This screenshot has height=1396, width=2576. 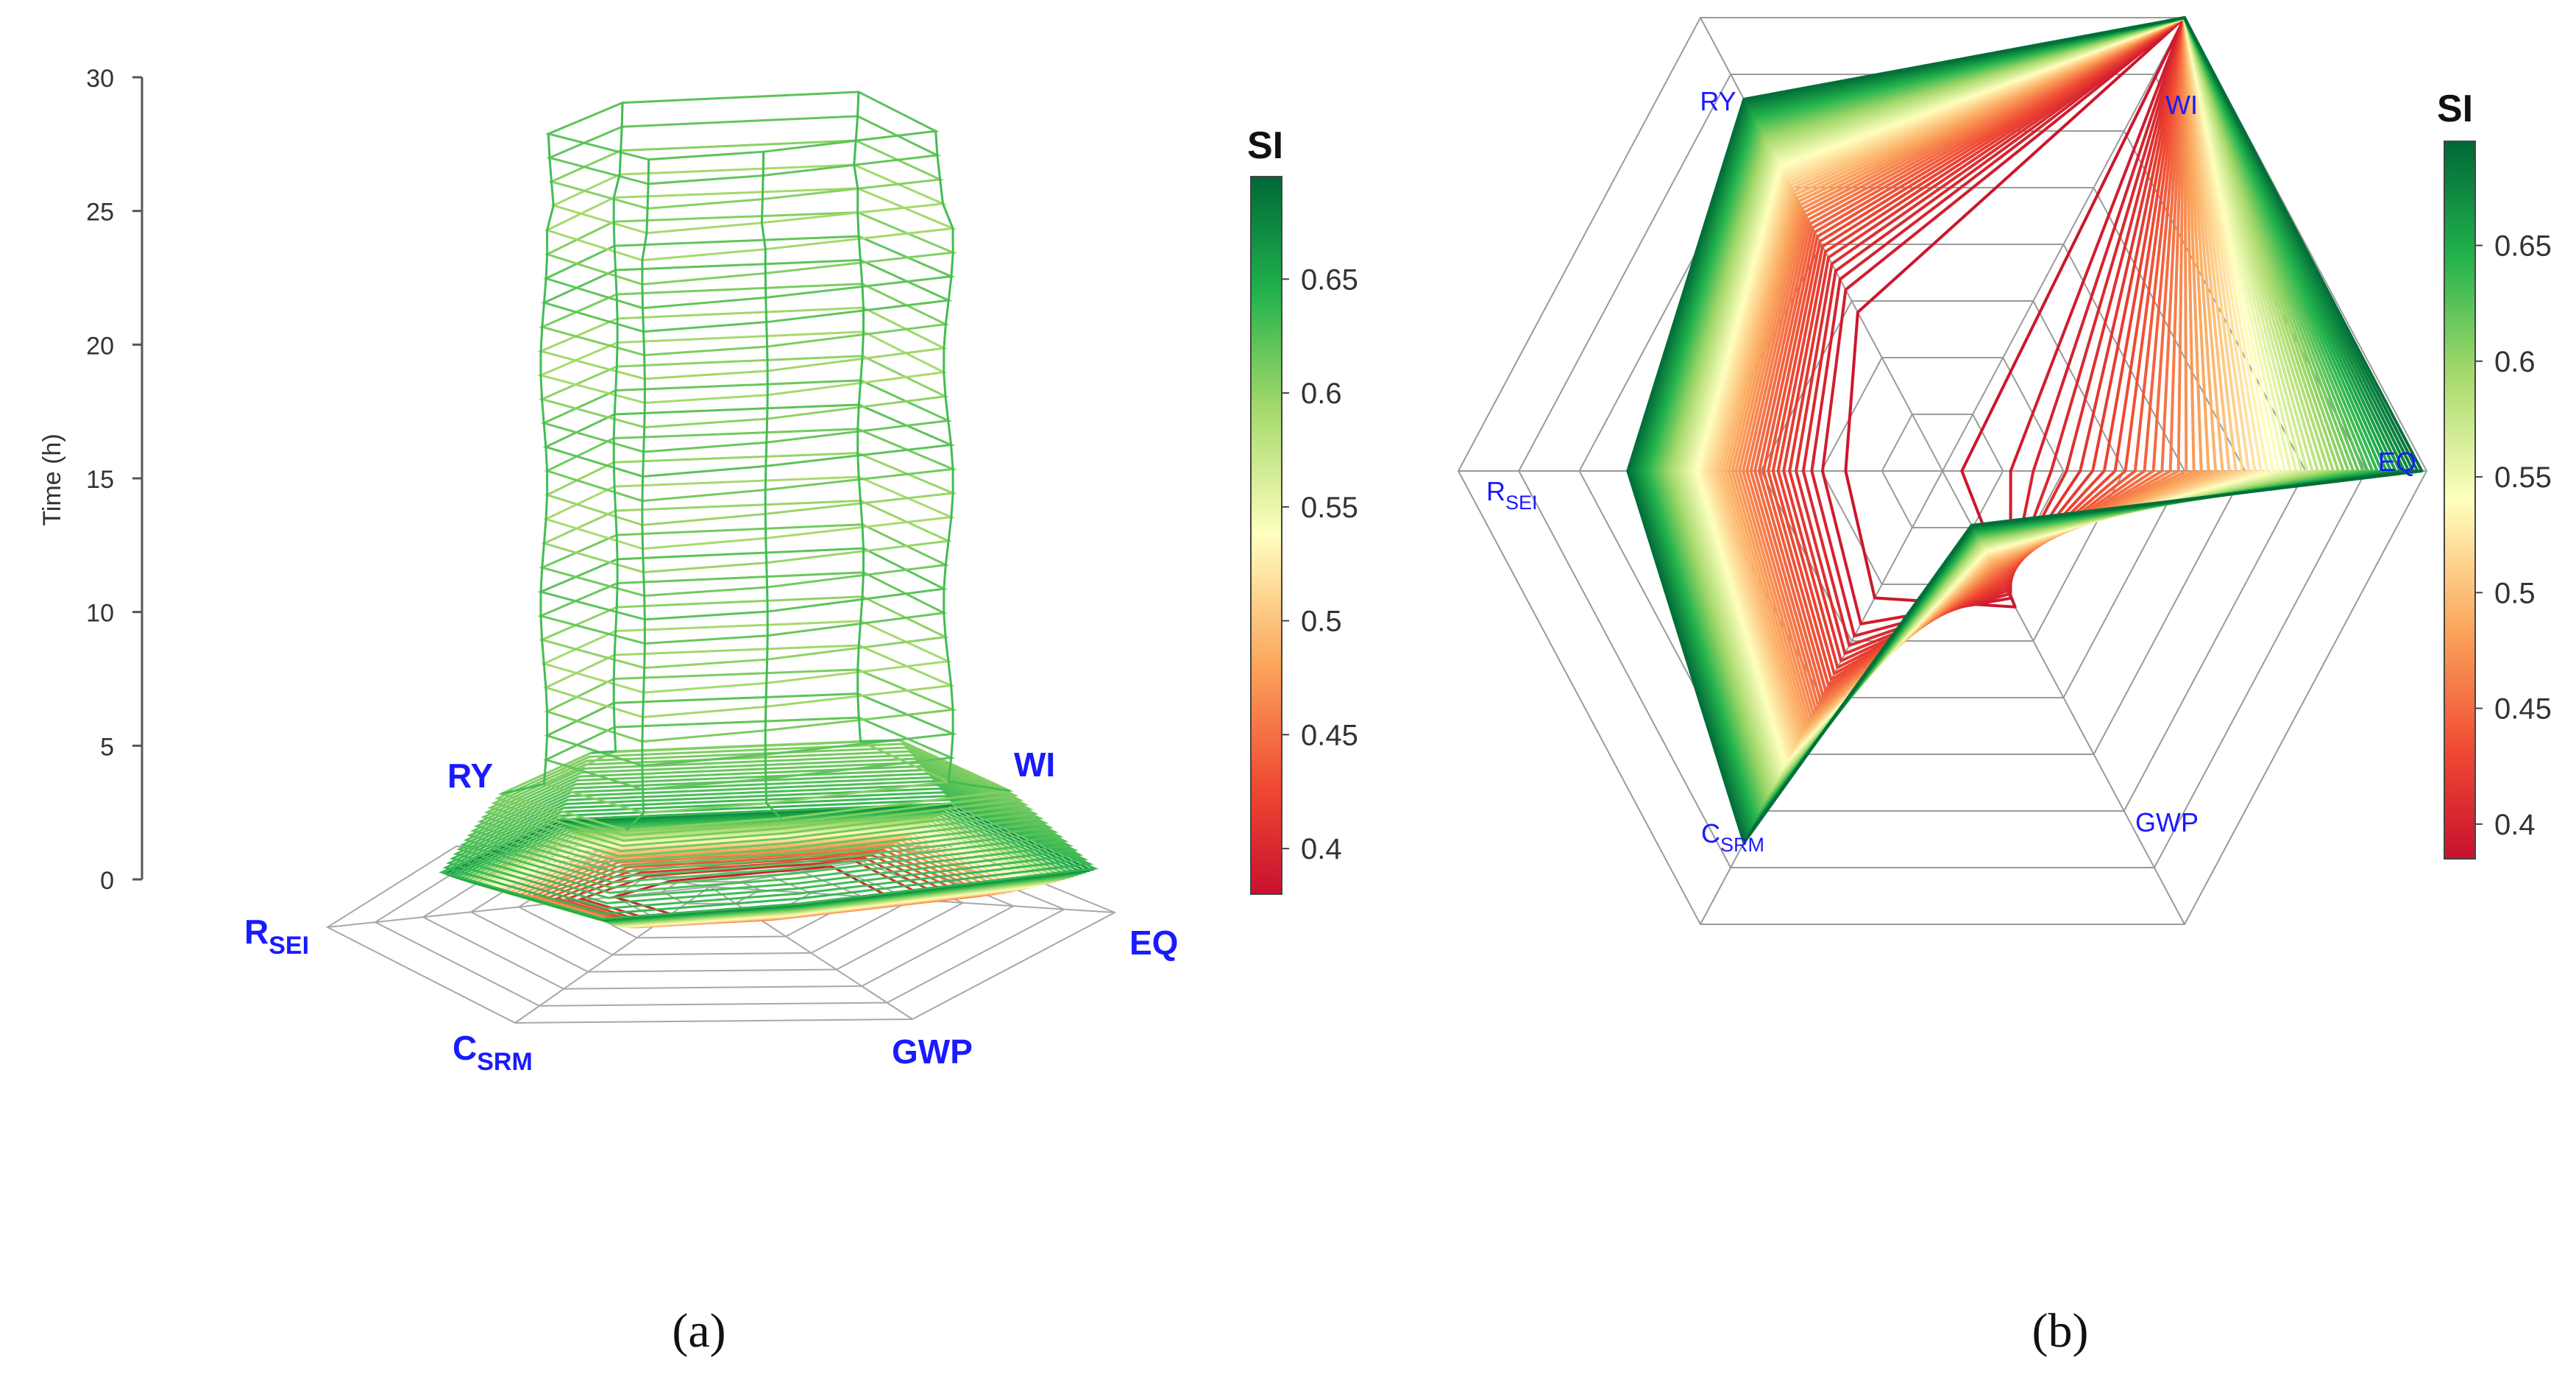 I want to click on a-axis-label-rsei-main: R, so click(x=256, y=932).